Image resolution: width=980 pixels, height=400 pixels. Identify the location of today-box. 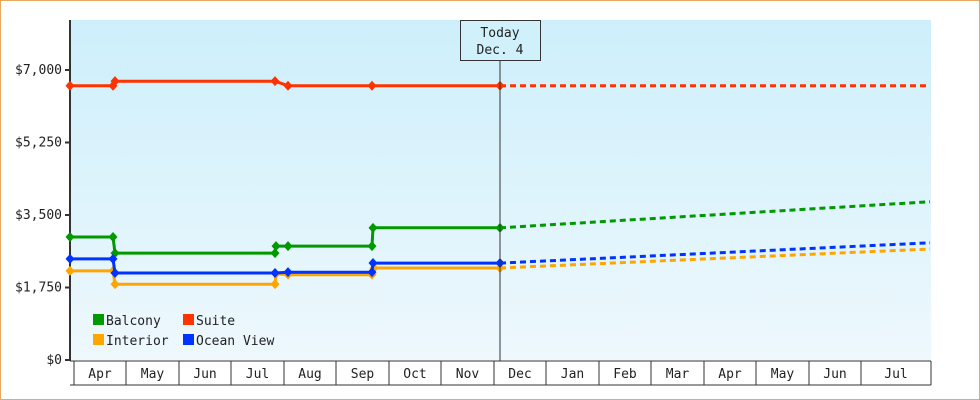
(500, 40).